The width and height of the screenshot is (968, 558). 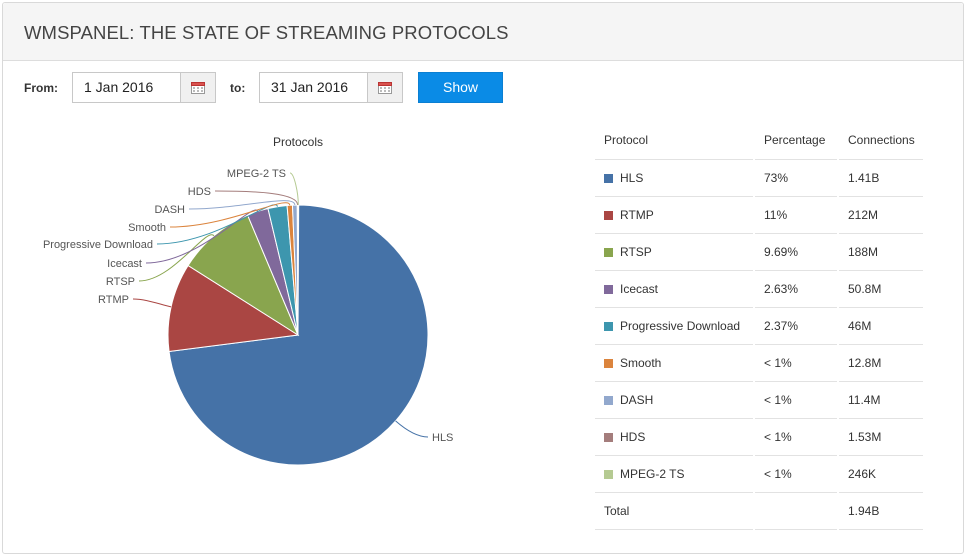 I want to click on slice-label: Smooth, so click(x=147, y=228).